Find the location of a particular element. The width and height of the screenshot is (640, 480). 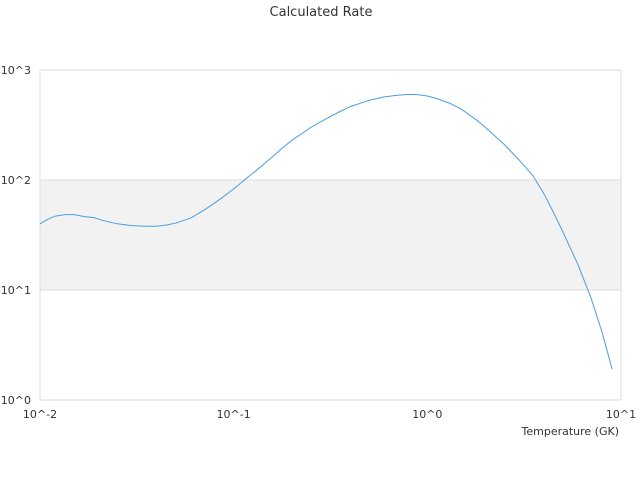

x-tick-label: 10^-2 is located at coordinates (40, 414).